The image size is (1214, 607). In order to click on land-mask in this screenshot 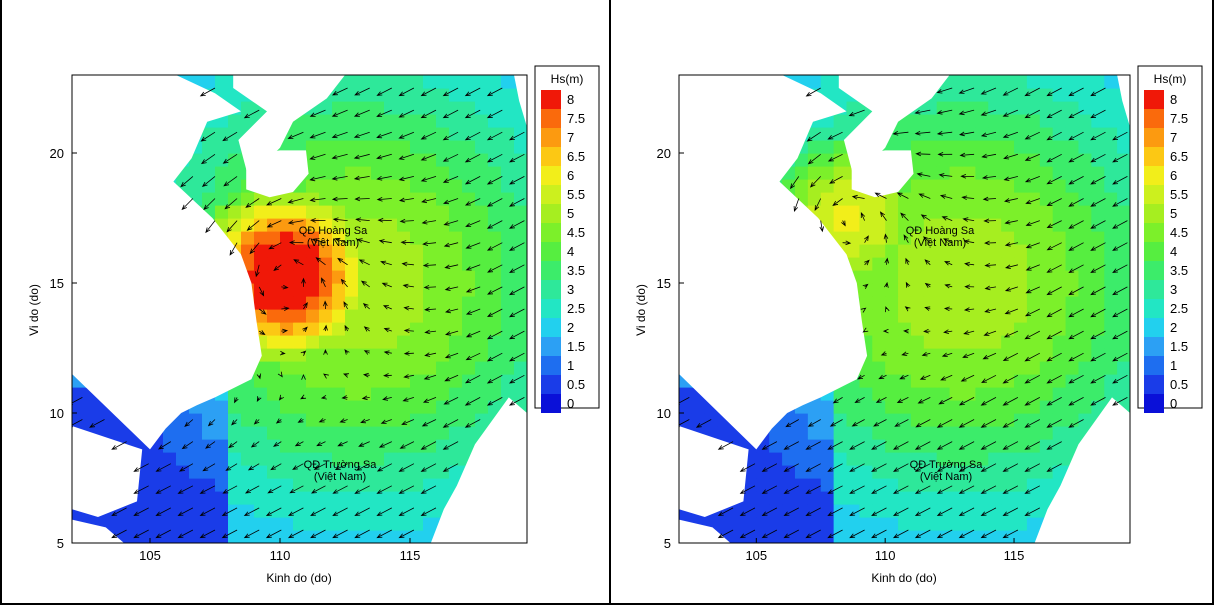, I will do `click(520, 101)`.